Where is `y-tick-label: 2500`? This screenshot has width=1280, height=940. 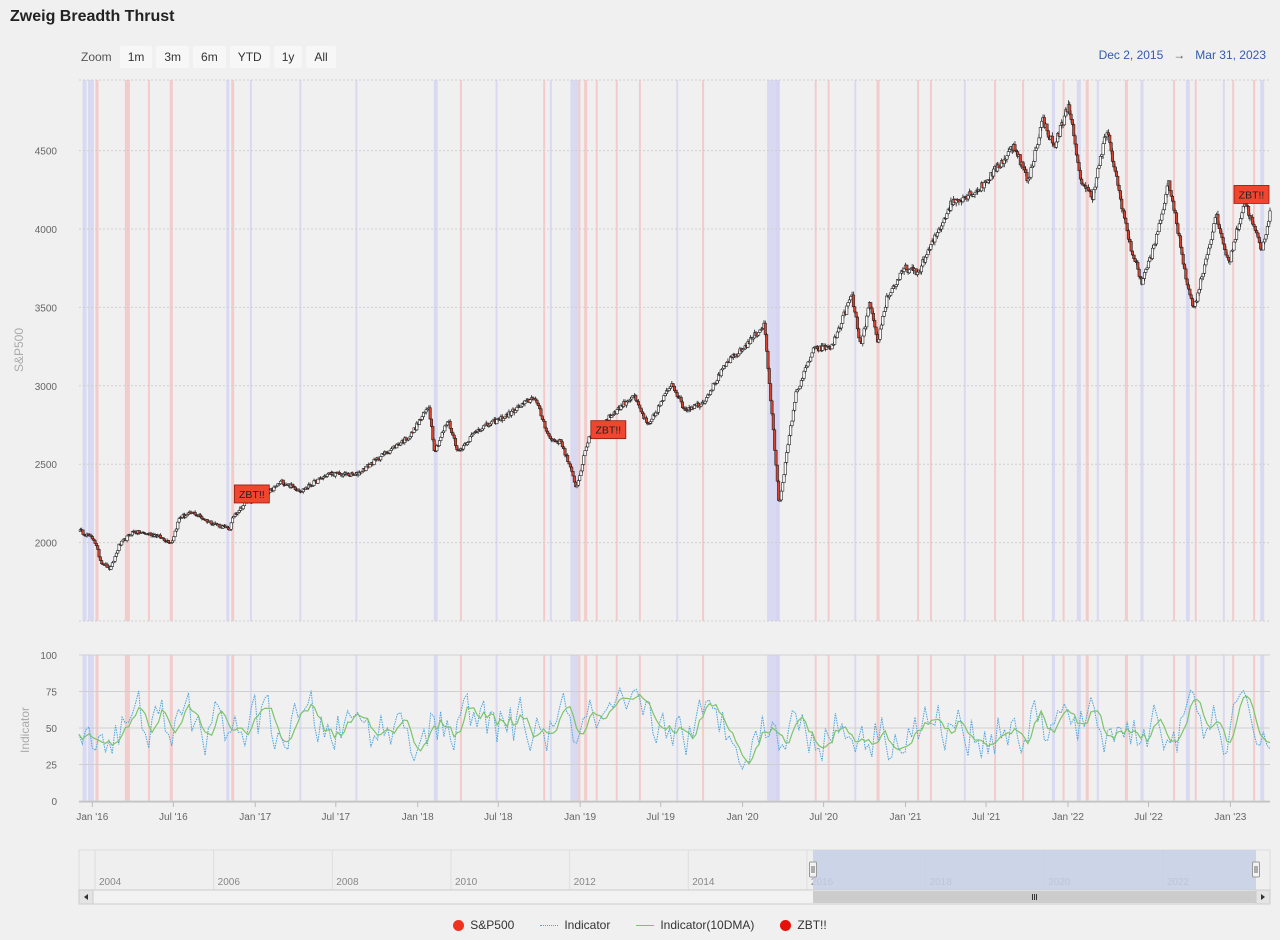 y-tick-label: 2500 is located at coordinates (46, 465).